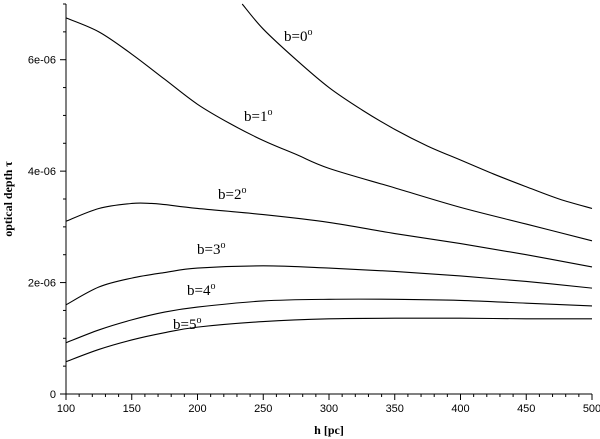 Image resolution: width=600 pixels, height=439 pixels. Describe the element at coordinates (329, 235) in the screenshot. I see `series-line-b2` at that location.